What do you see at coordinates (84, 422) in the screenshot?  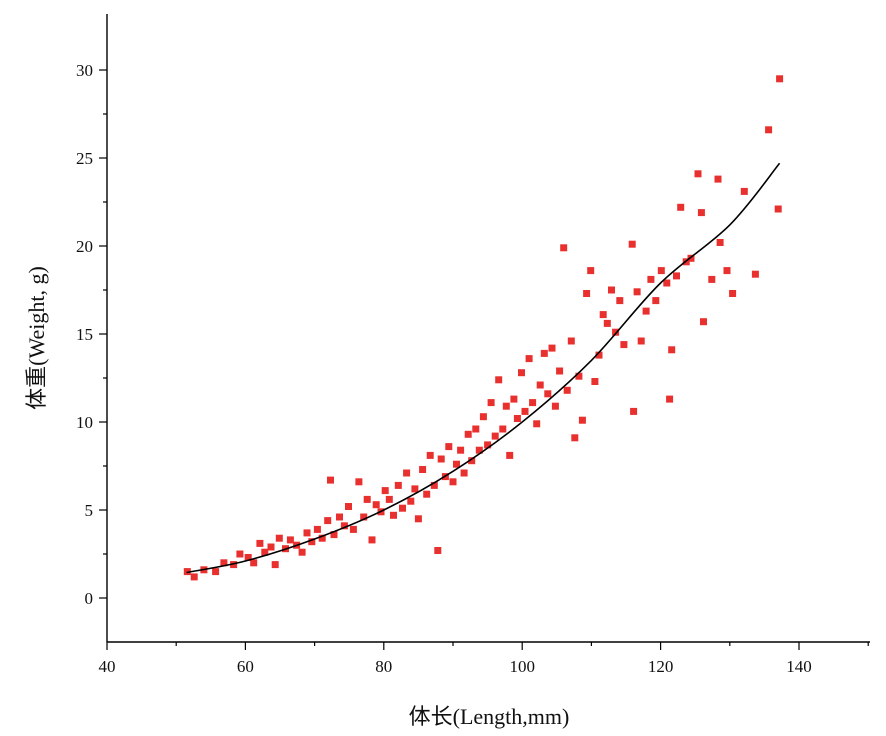 I see `y-tick-label: 10` at bounding box center [84, 422].